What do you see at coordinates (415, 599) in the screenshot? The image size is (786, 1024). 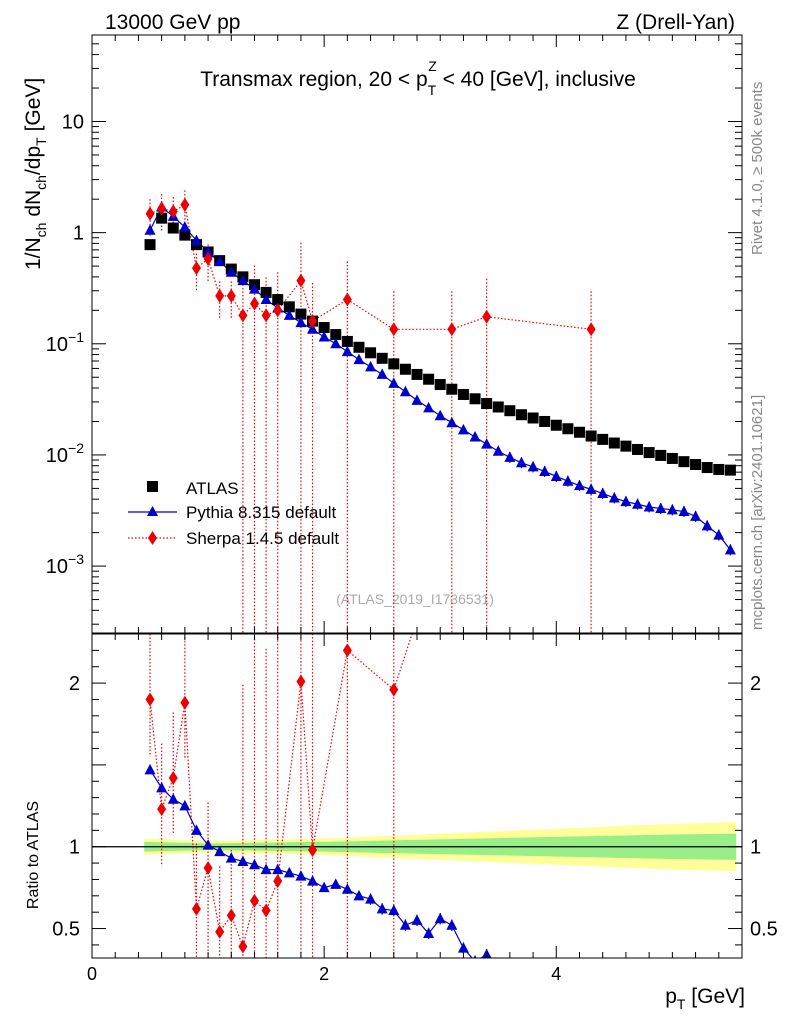 I see `analysis-watermark: (ATLAS_2019_I1736531)` at bounding box center [415, 599].